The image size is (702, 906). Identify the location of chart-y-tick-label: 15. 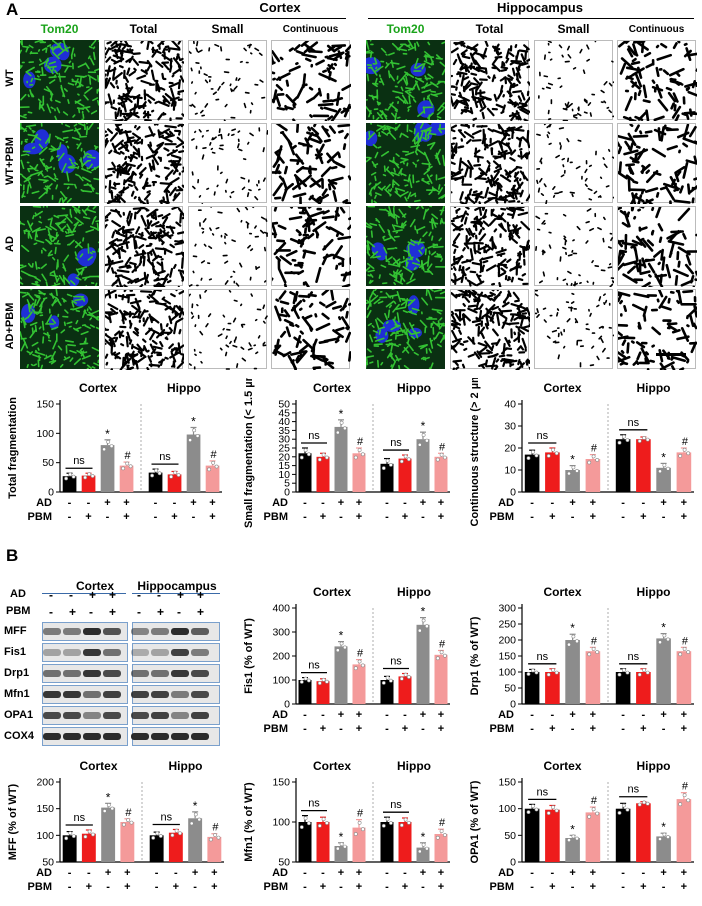
(284, 466).